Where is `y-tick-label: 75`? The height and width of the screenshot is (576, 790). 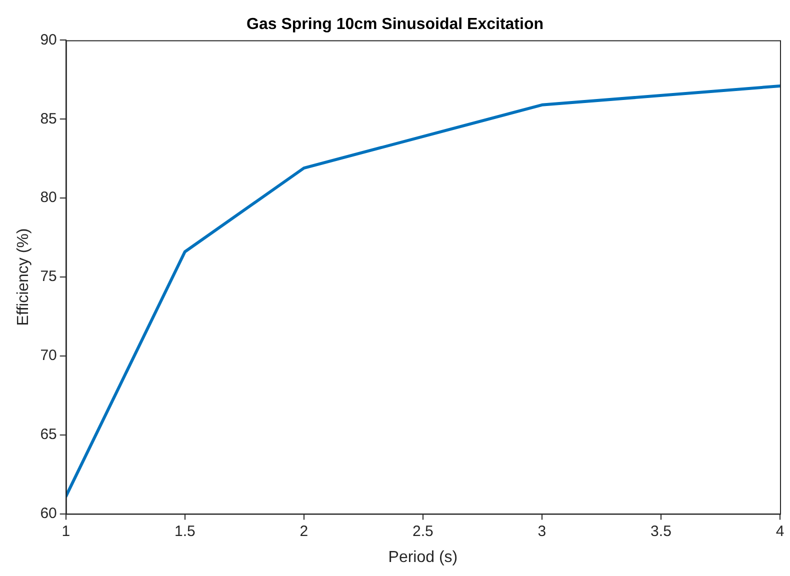
y-tick-label: 75 is located at coordinates (48, 277).